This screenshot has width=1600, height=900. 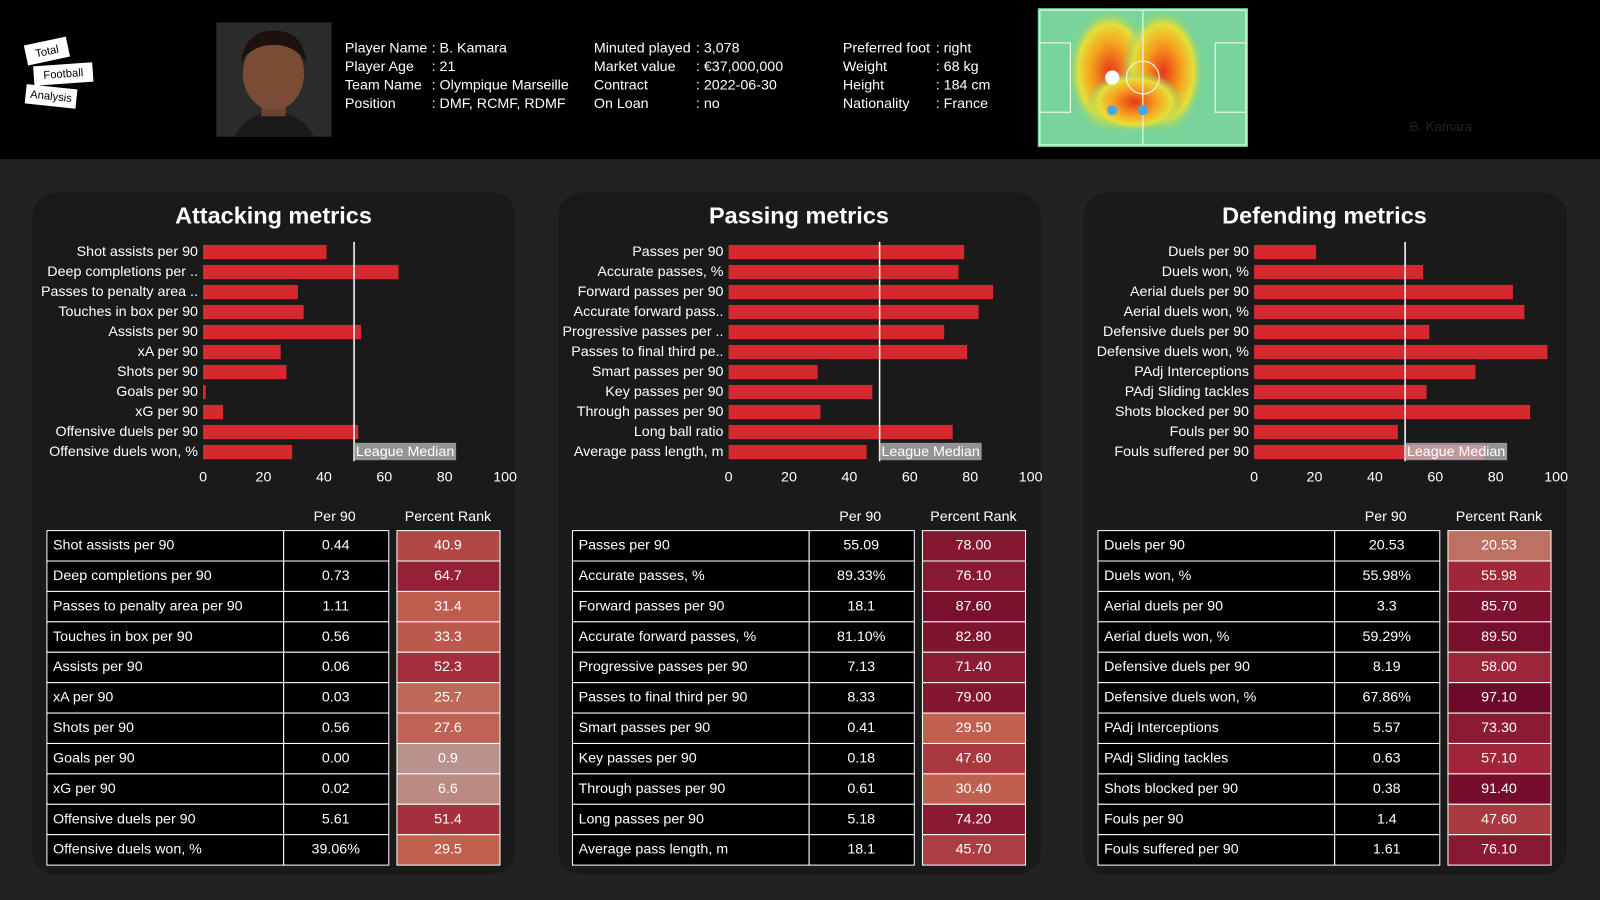 What do you see at coordinates (861, 728) in the screenshot?
I see `per90-value: 0.41` at bounding box center [861, 728].